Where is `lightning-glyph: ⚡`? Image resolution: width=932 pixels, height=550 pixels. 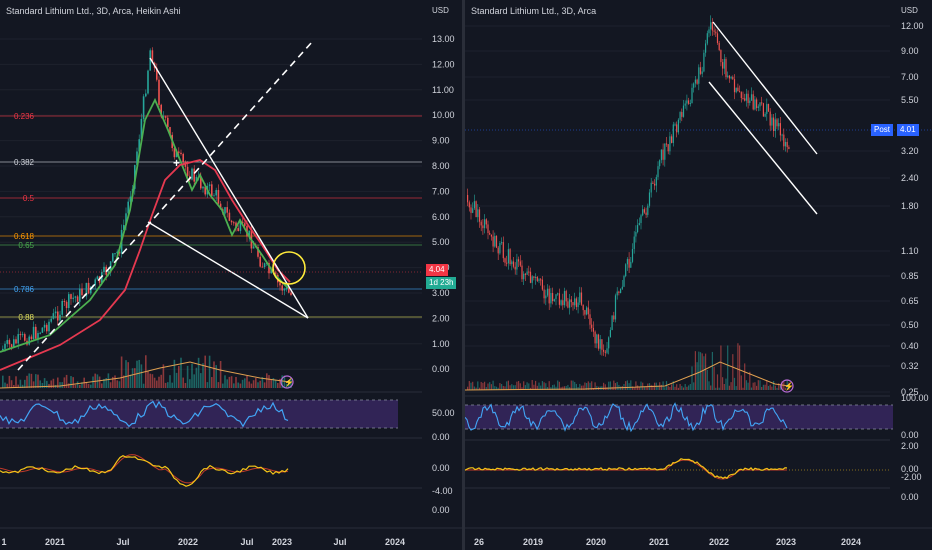 lightning-glyph: ⚡ is located at coordinates (289, 382).